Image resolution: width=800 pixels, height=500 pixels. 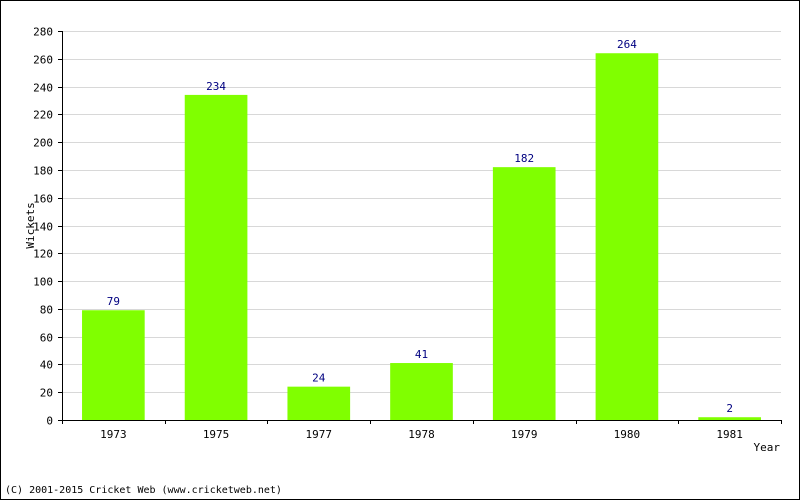 I want to click on y-tick-label: 100, so click(x=43, y=282).